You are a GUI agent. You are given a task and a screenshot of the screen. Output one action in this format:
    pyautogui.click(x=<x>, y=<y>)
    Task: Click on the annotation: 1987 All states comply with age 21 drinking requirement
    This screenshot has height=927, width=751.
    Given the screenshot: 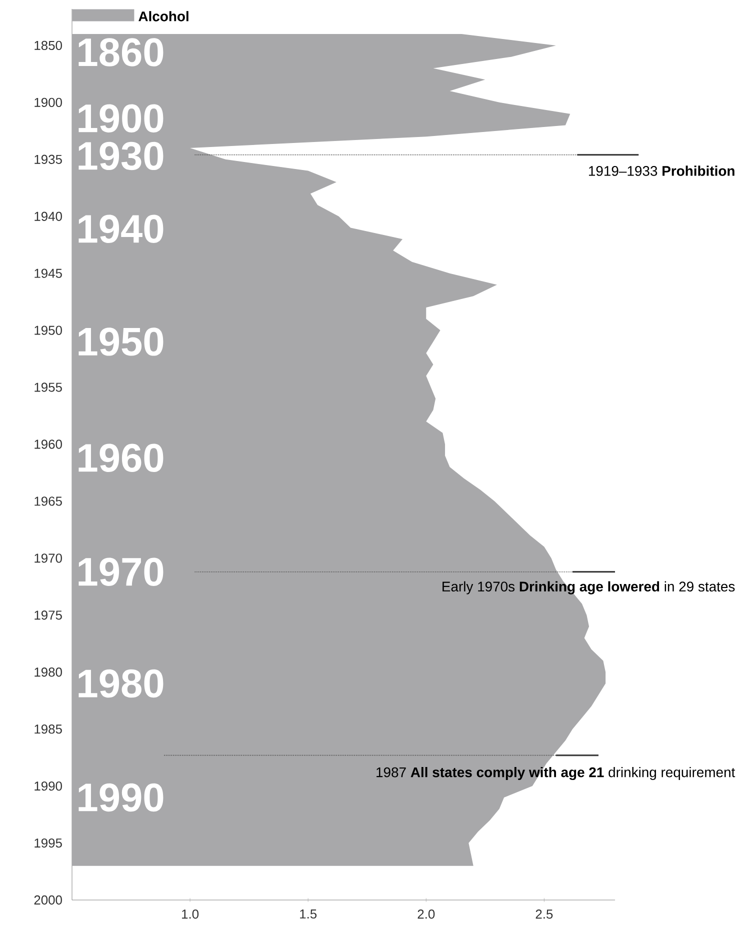 What is the action you would take?
    pyautogui.click(x=556, y=773)
    